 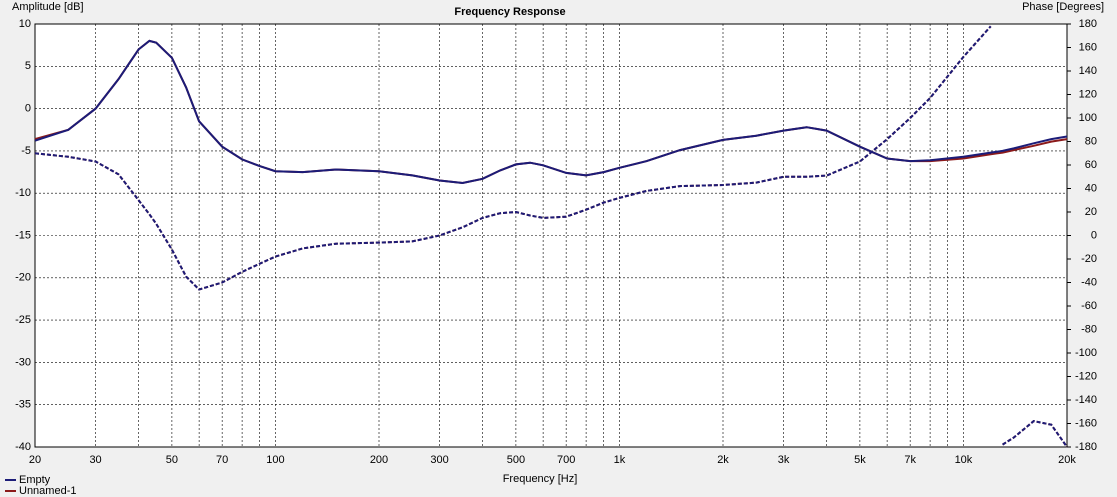 What do you see at coordinates (1088, 118) in the screenshot?
I see `y2-tick-label: 100` at bounding box center [1088, 118].